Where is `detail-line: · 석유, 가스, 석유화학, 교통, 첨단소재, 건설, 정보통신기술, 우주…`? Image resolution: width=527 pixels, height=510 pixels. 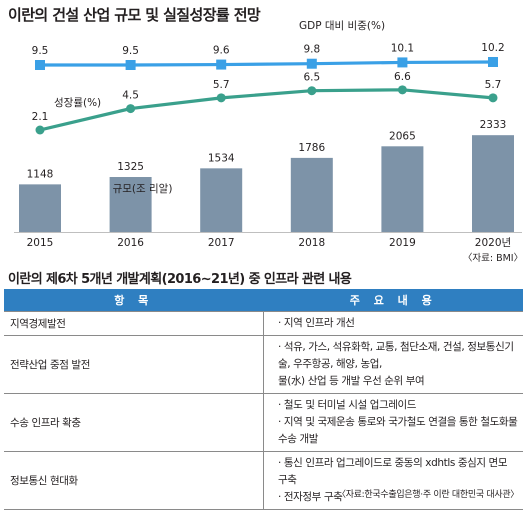 detail-line: · 석유, 가스, 석유화학, 교통, 첨단소재, 건설, 정보통신기술, 우주… is located at coordinates (396, 355).